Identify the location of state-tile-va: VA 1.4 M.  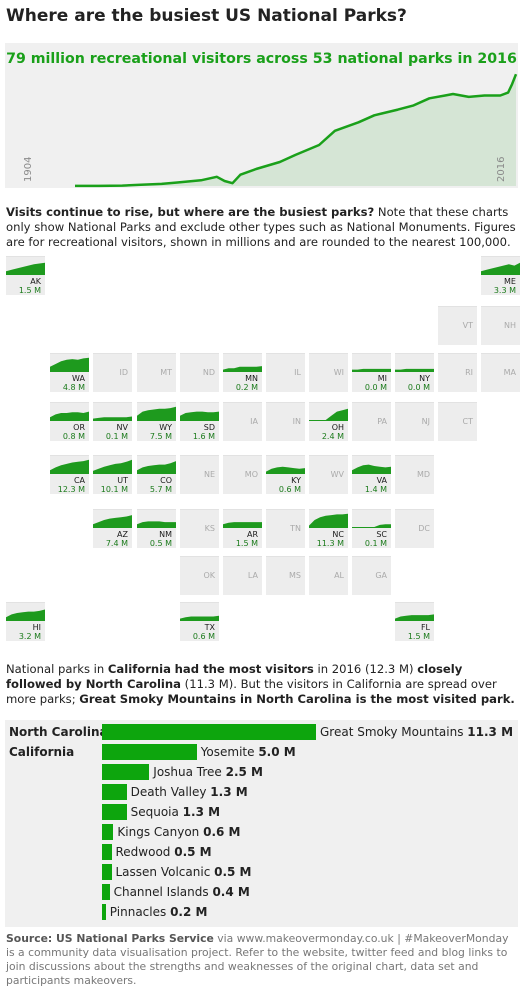
(371, 474).